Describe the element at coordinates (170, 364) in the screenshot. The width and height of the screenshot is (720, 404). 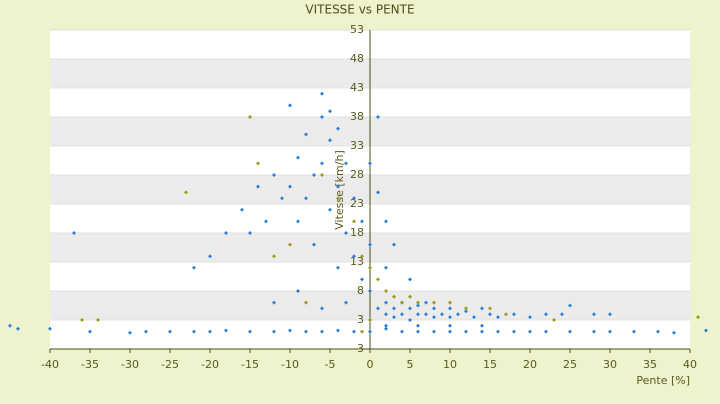
I see `x-tick-label: -25` at that location.